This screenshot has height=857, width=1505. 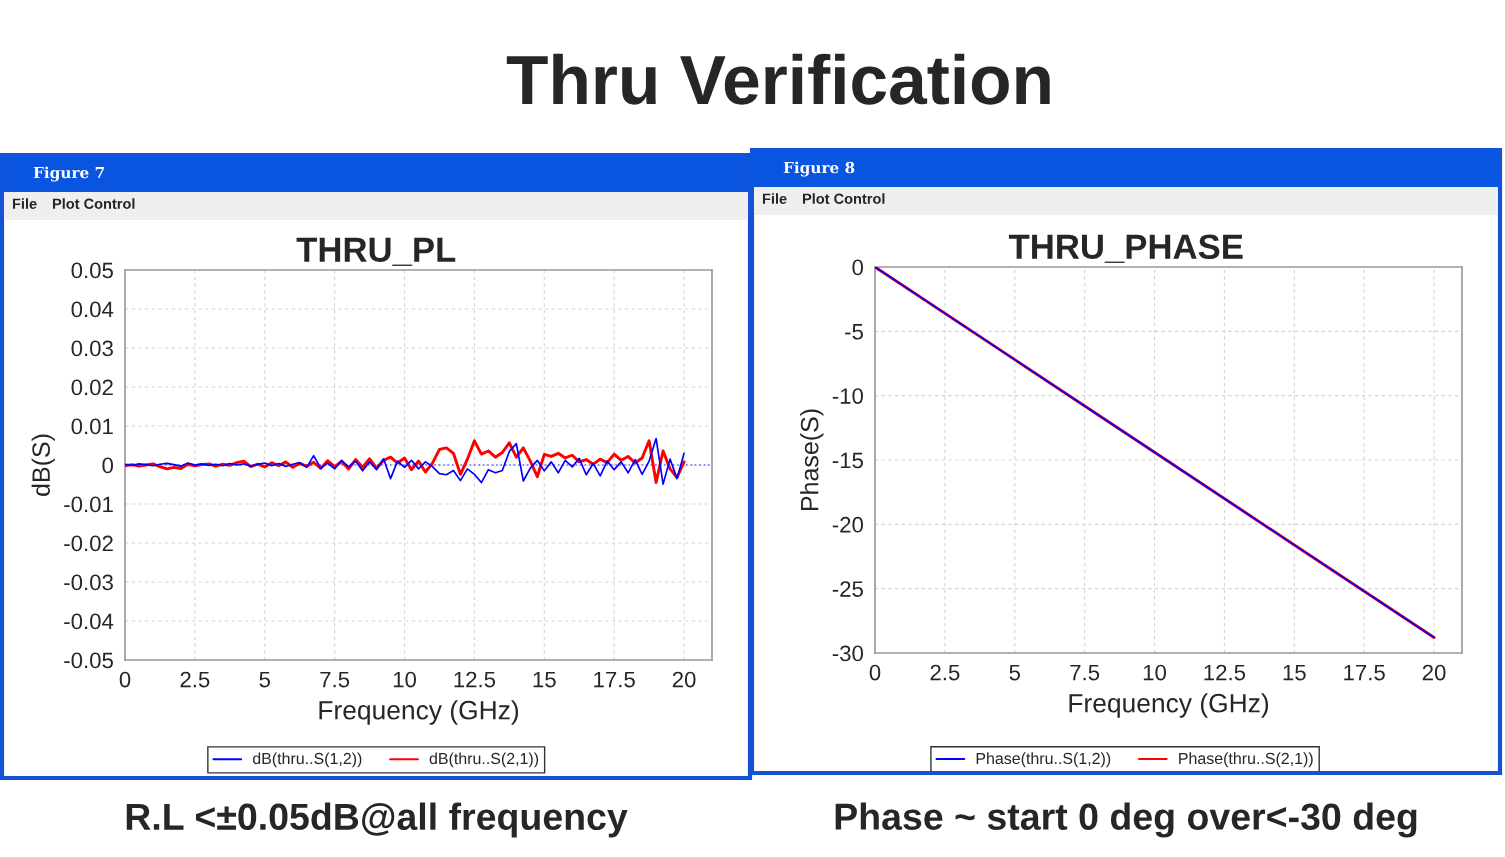 I want to click on legend-label: dB(thru..S(2,1)), so click(x=484, y=760).